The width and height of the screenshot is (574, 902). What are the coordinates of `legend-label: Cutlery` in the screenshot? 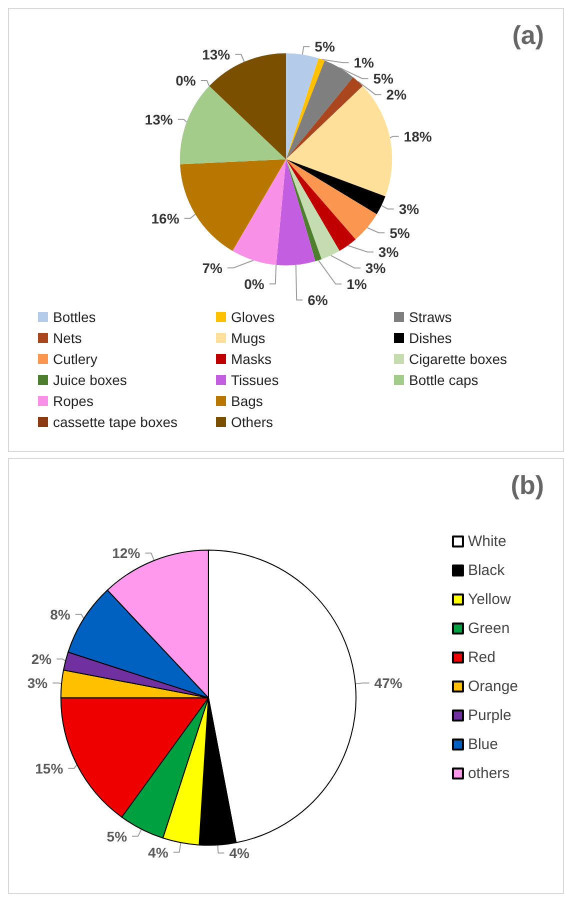 It's located at (75, 359).